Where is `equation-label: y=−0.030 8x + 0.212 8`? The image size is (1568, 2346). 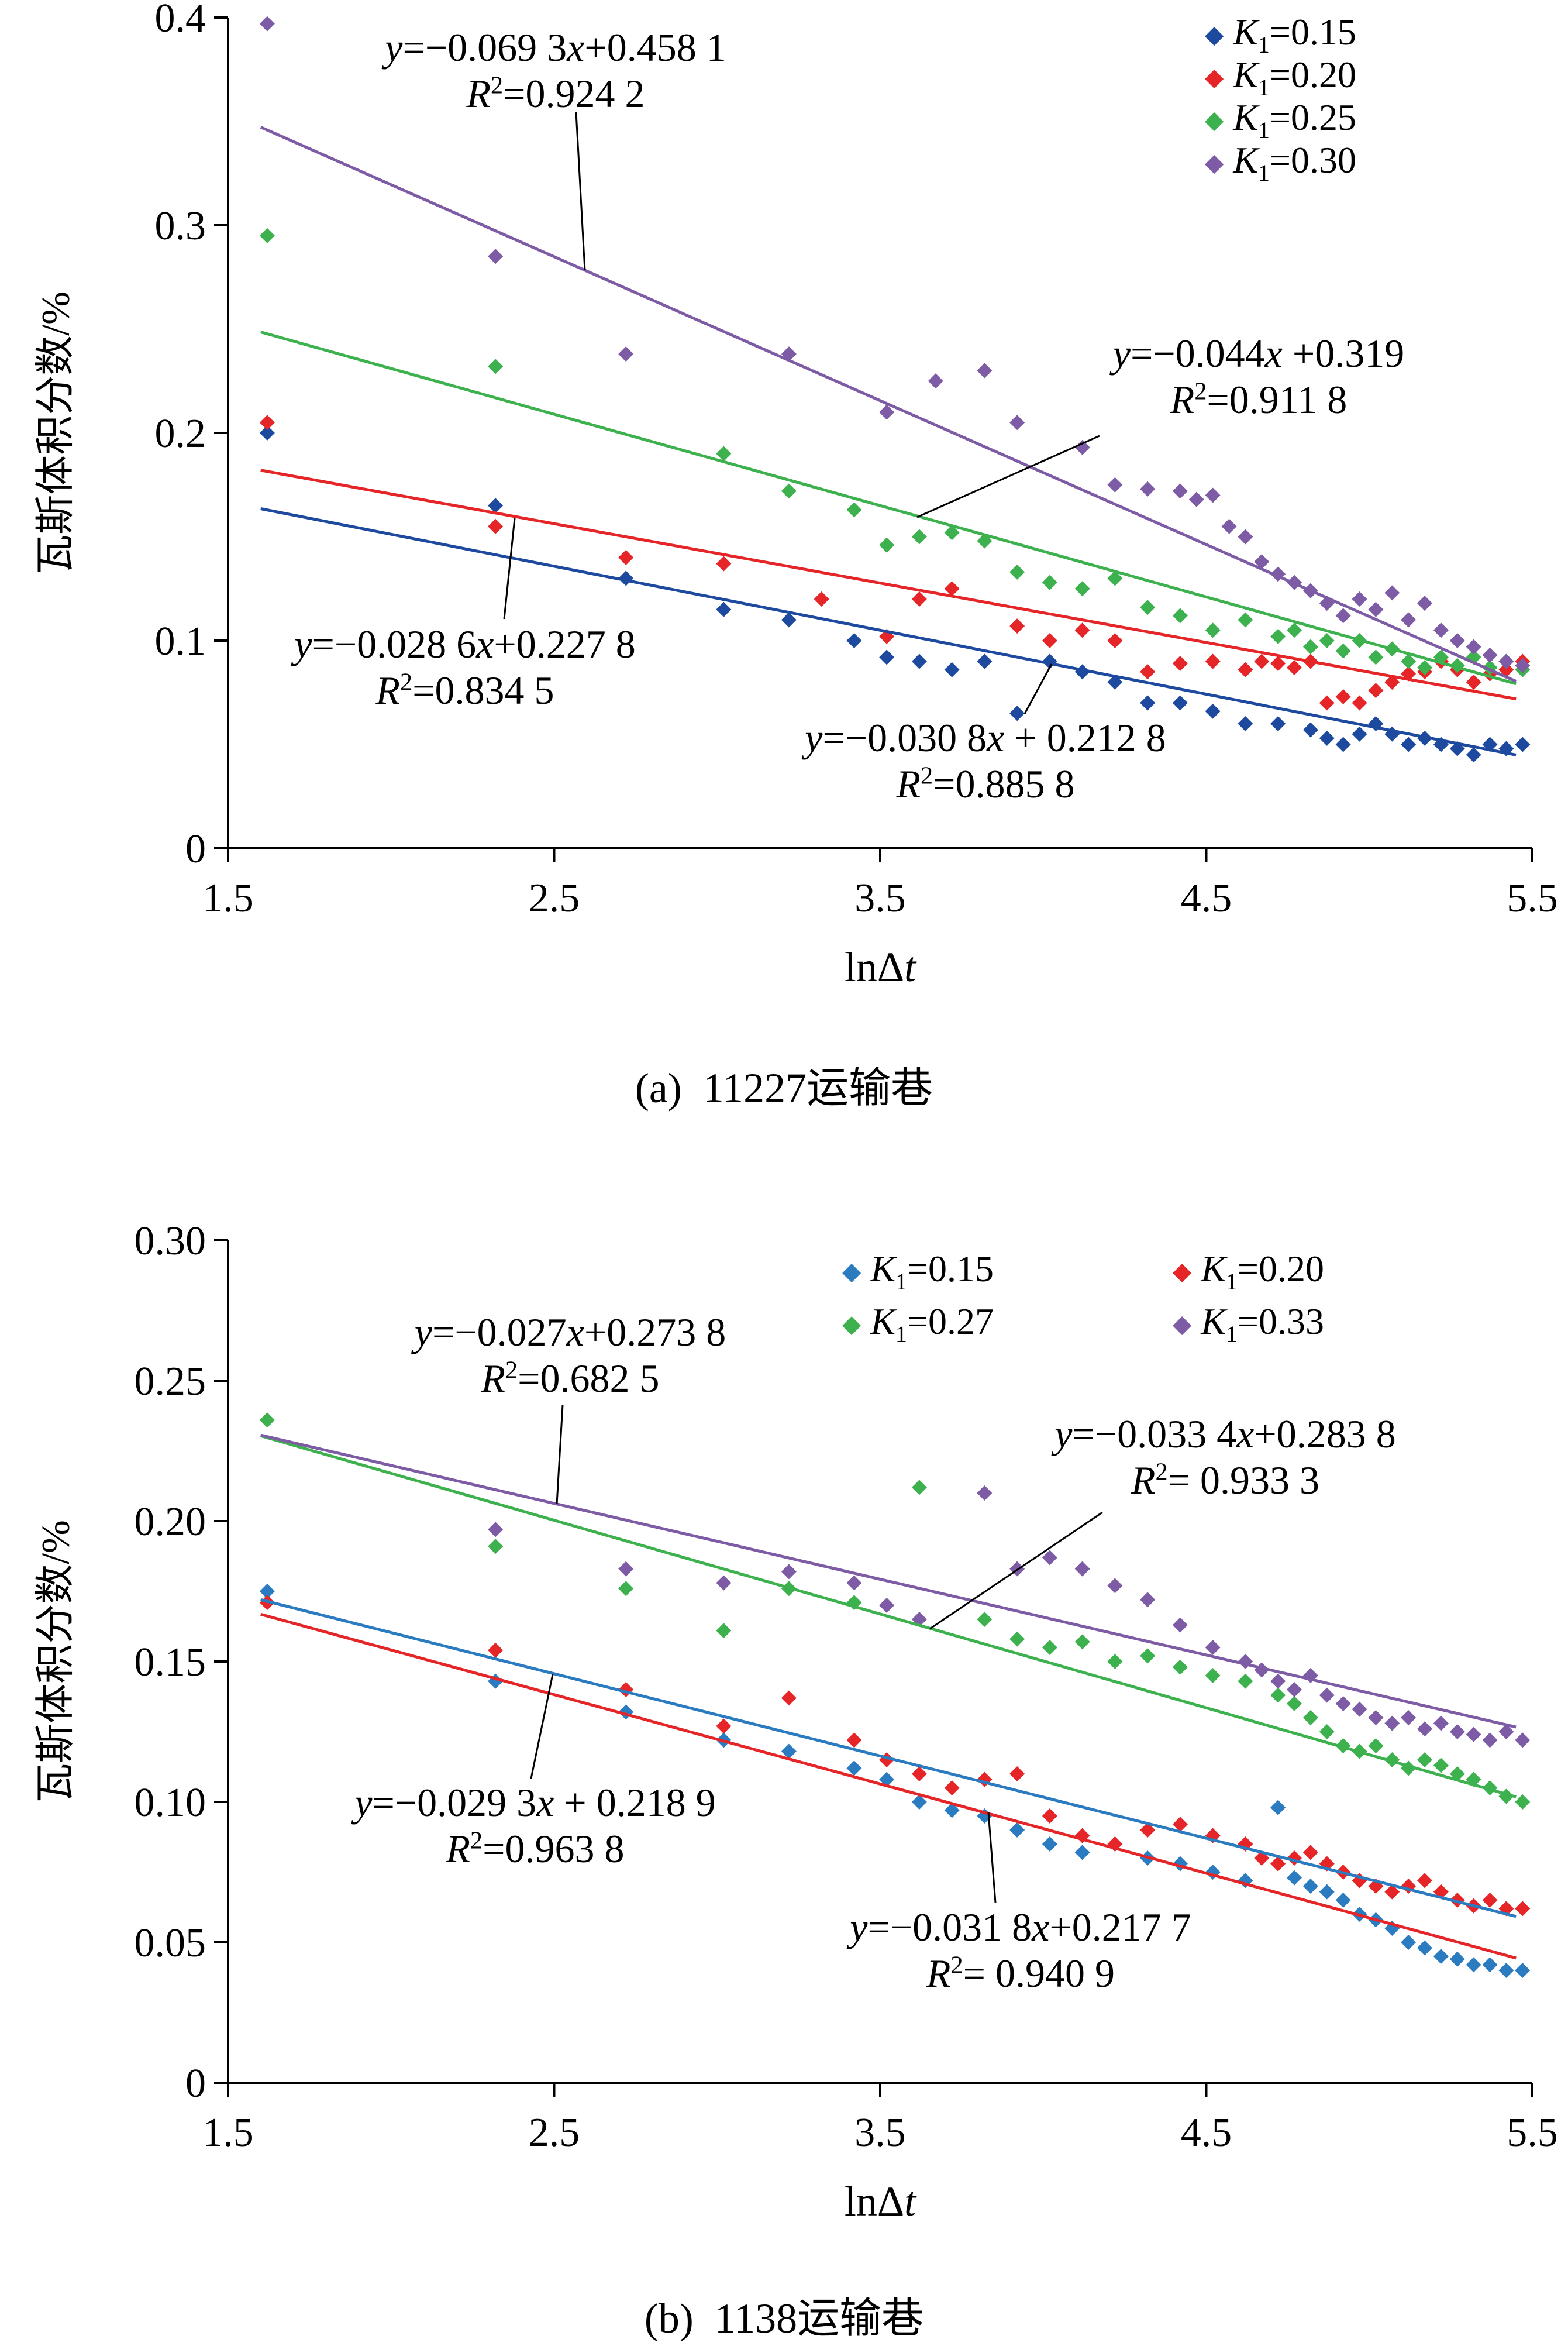 equation-label: y=−0.030 8x + 0.212 8 is located at coordinates (986, 738).